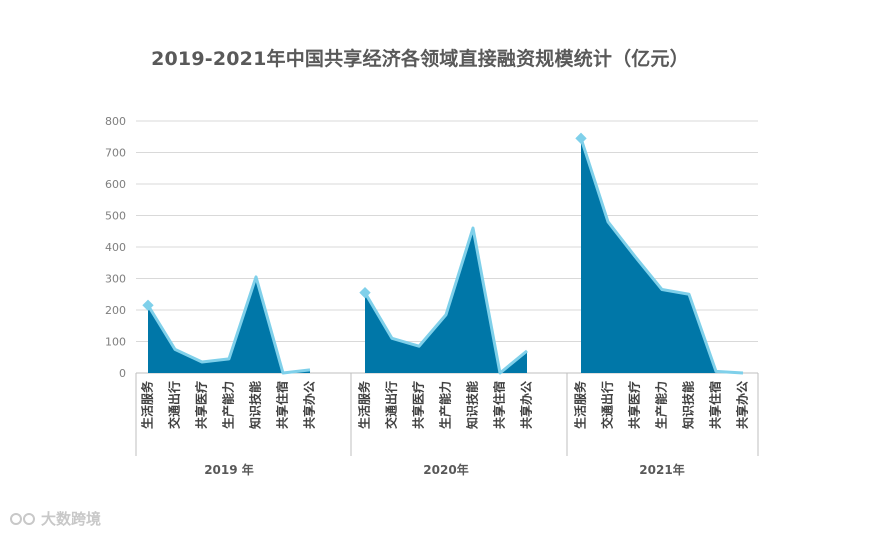 This screenshot has width=875, height=536. I want to click on group-label: 2019 年, so click(229, 469).